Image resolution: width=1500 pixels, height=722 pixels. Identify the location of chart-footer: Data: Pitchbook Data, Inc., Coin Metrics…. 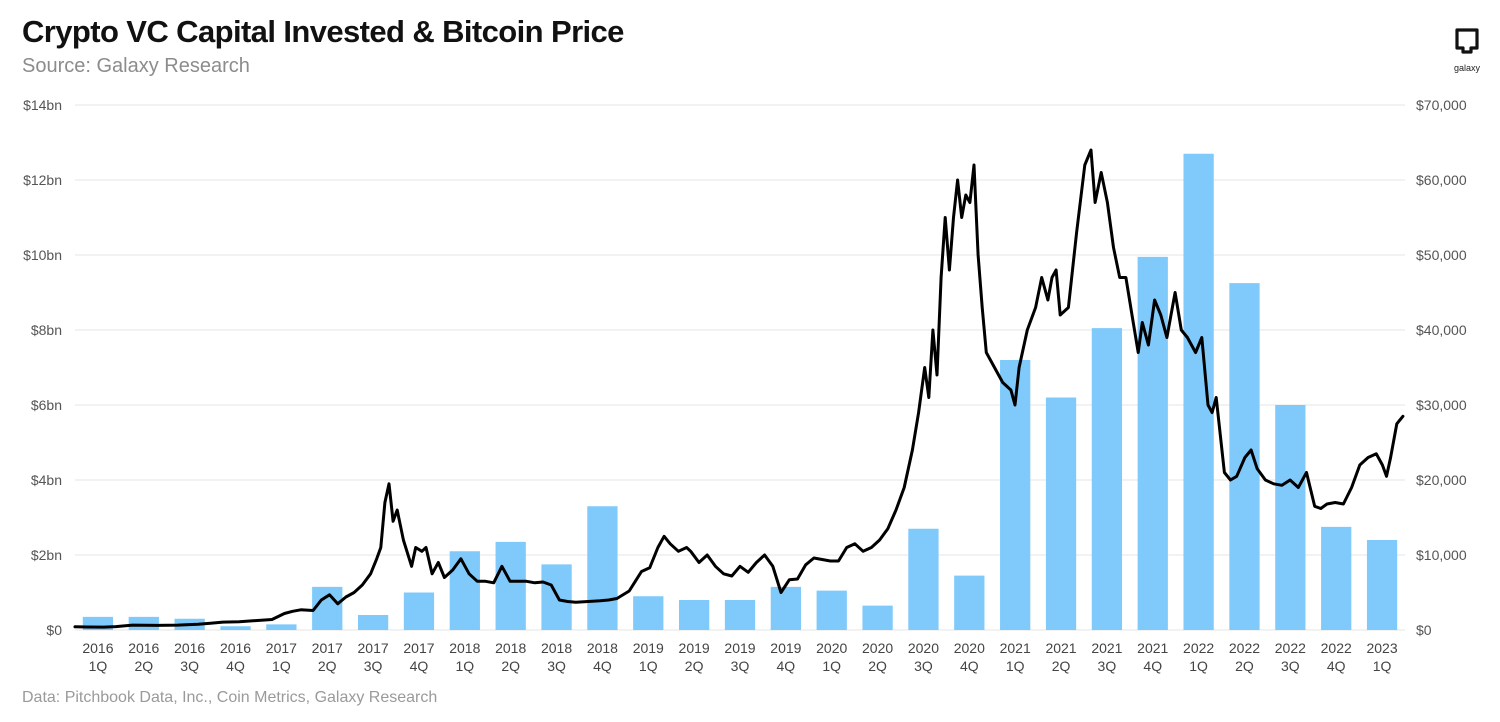
(230, 697).